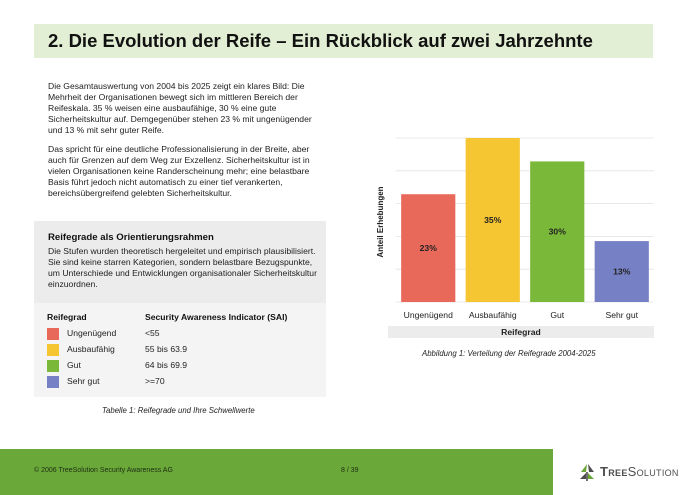 This screenshot has width=700, height=495. I want to click on logo-name-regular: Solution, so click(653, 471).